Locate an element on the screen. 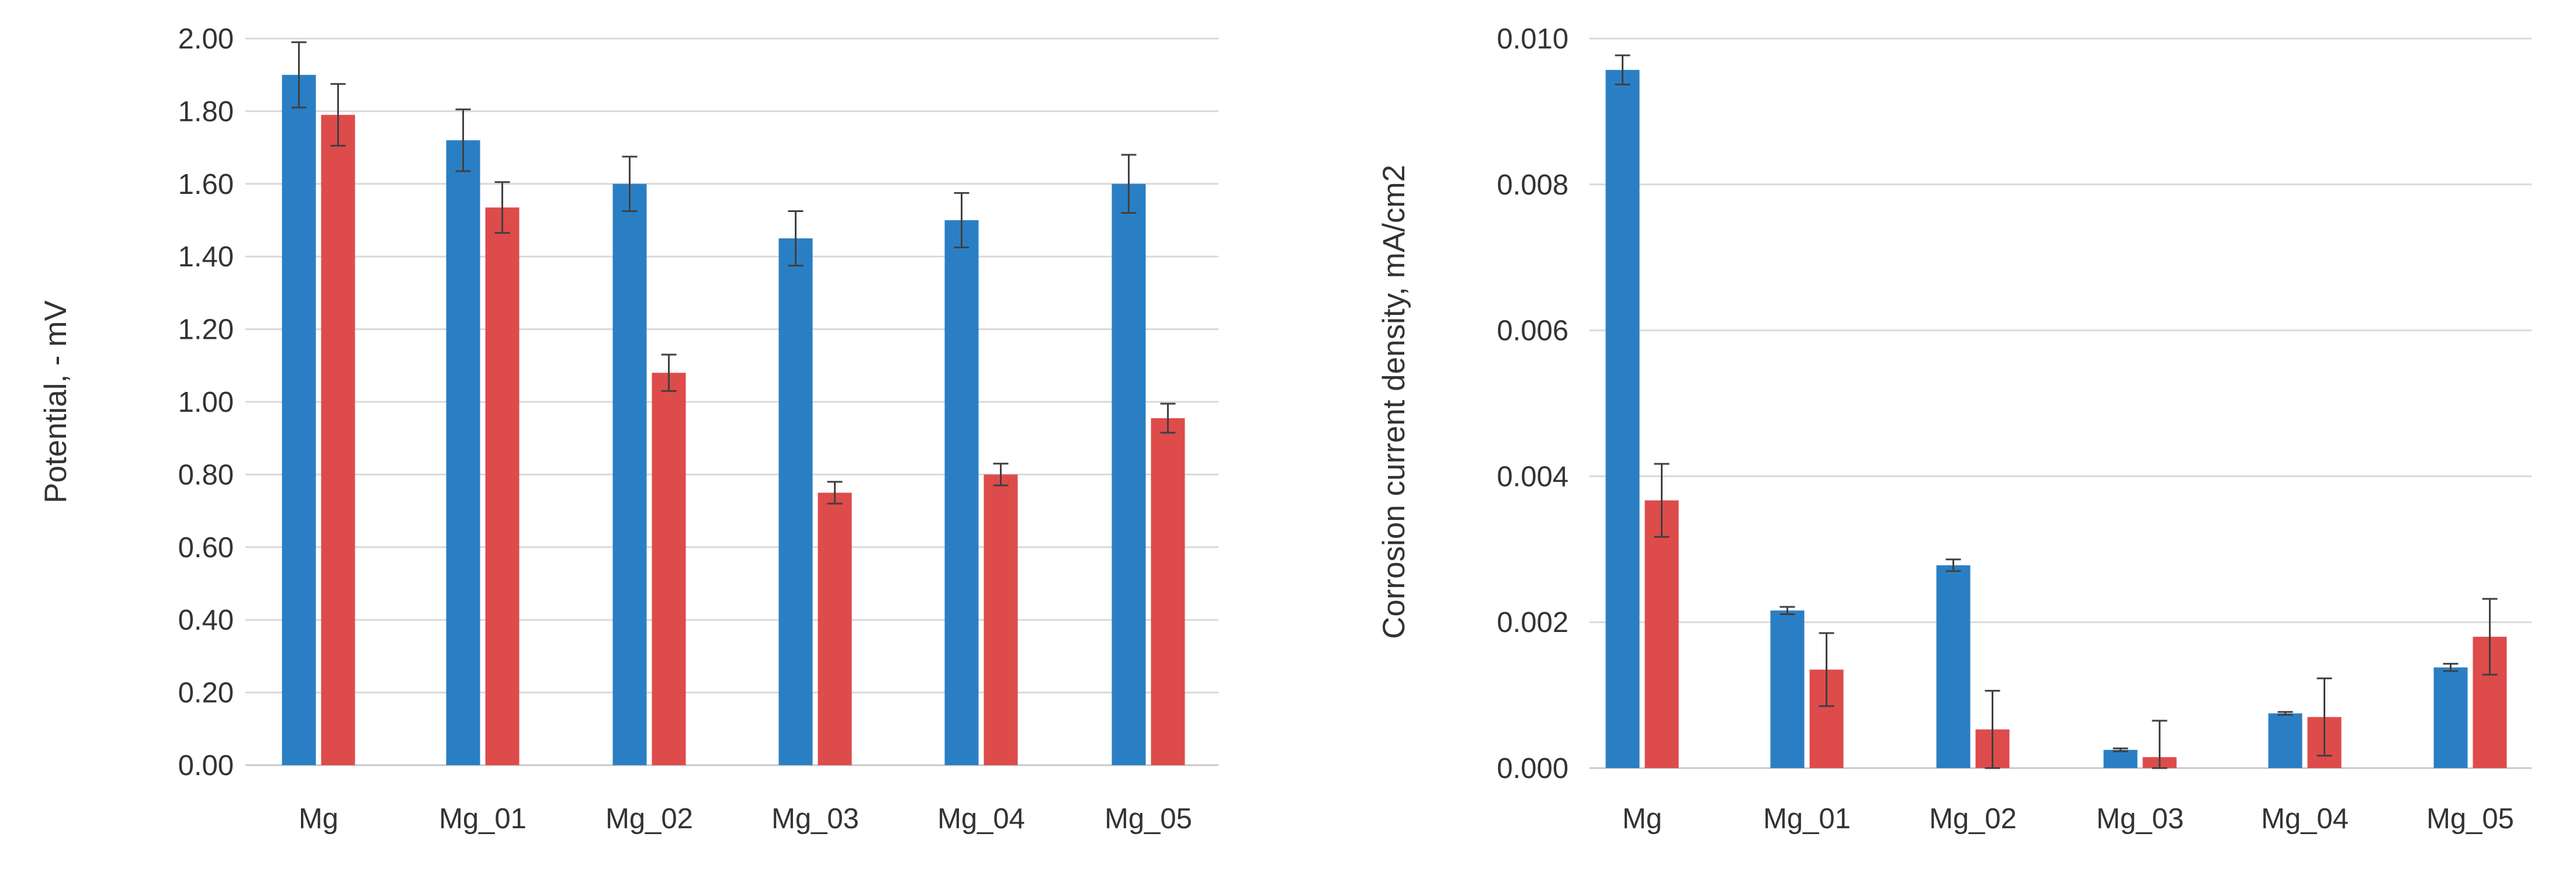 This screenshot has width=2576, height=889. y-tick-label: 0.006 is located at coordinates (1533, 331).